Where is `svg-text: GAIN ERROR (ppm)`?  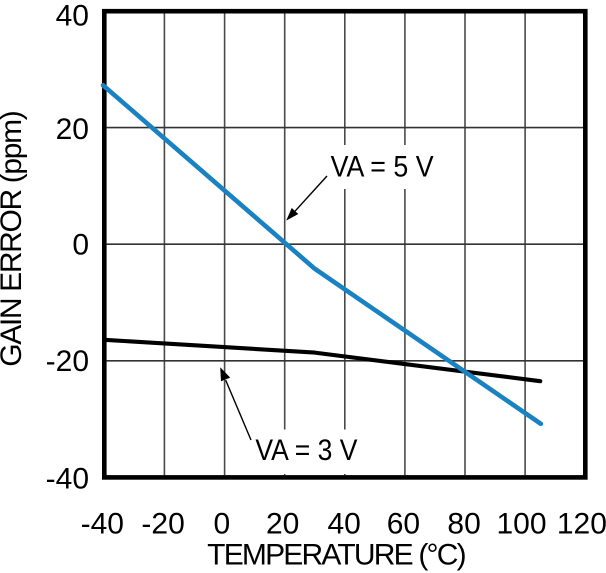 svg-text: GAIN ERROR (ppm) is located at coordinates (14, 238).